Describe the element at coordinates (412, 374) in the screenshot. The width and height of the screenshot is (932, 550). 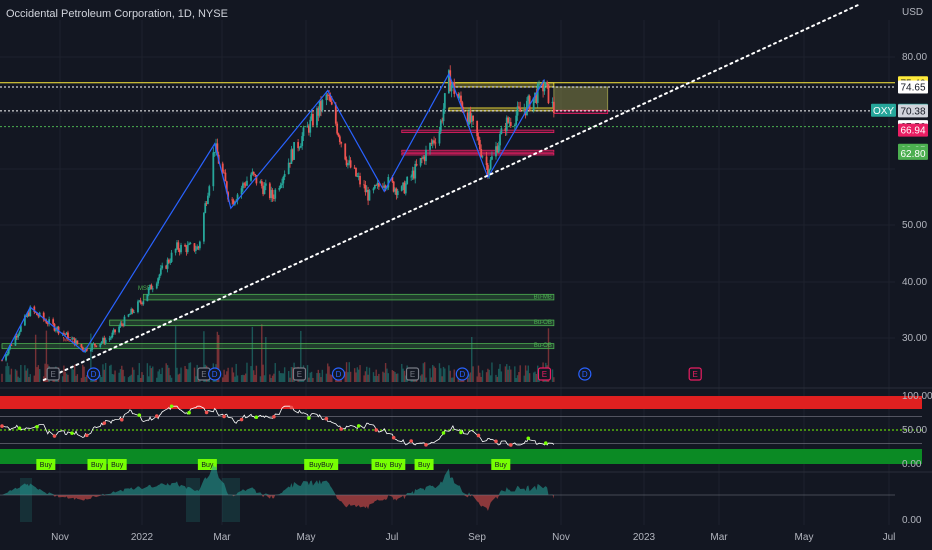
I see `event-marker-earnings: E` at that location.